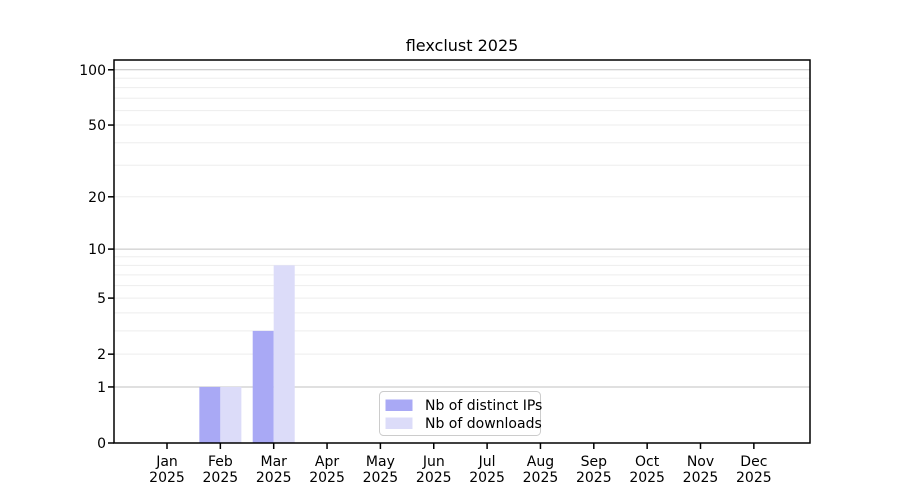 The height and width of the screenshot is (500, 900). What do you see at coordinates (487, 478) in the screenshot?
I see `x-tick-label-year-jul: 2025` at bounding box center [487, 478].